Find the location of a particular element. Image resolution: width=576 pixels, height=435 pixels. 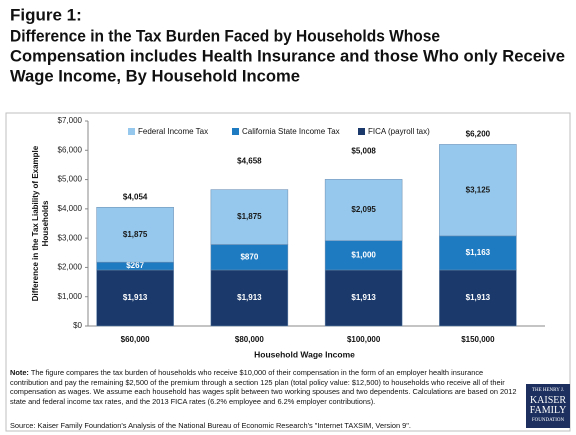

y-tick-label: $3,000 is located at coordinates (70, 237).